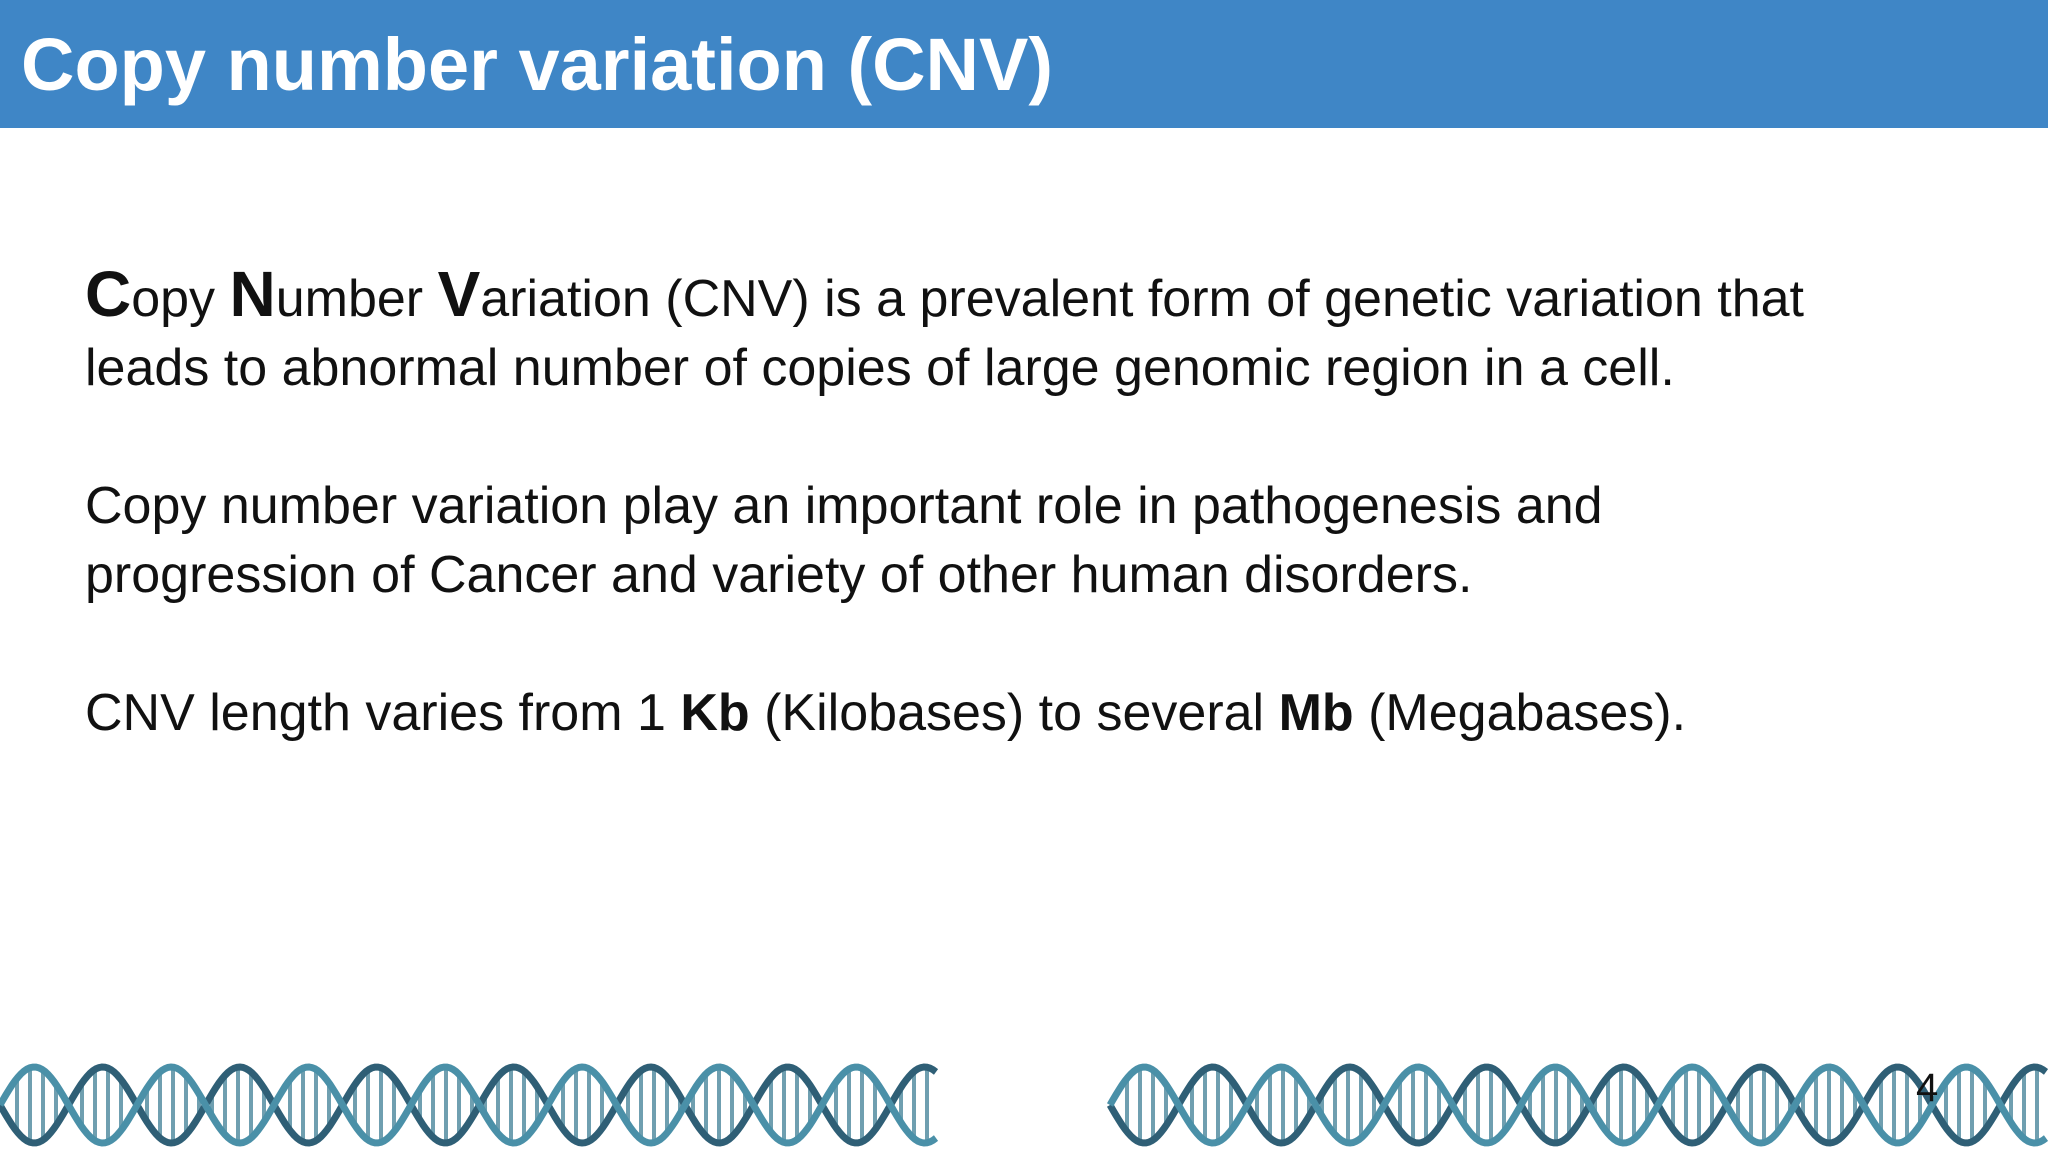 This screenshot has height=1152, width=2048. I want to click on page-number: 4, so click(1927, 1088).